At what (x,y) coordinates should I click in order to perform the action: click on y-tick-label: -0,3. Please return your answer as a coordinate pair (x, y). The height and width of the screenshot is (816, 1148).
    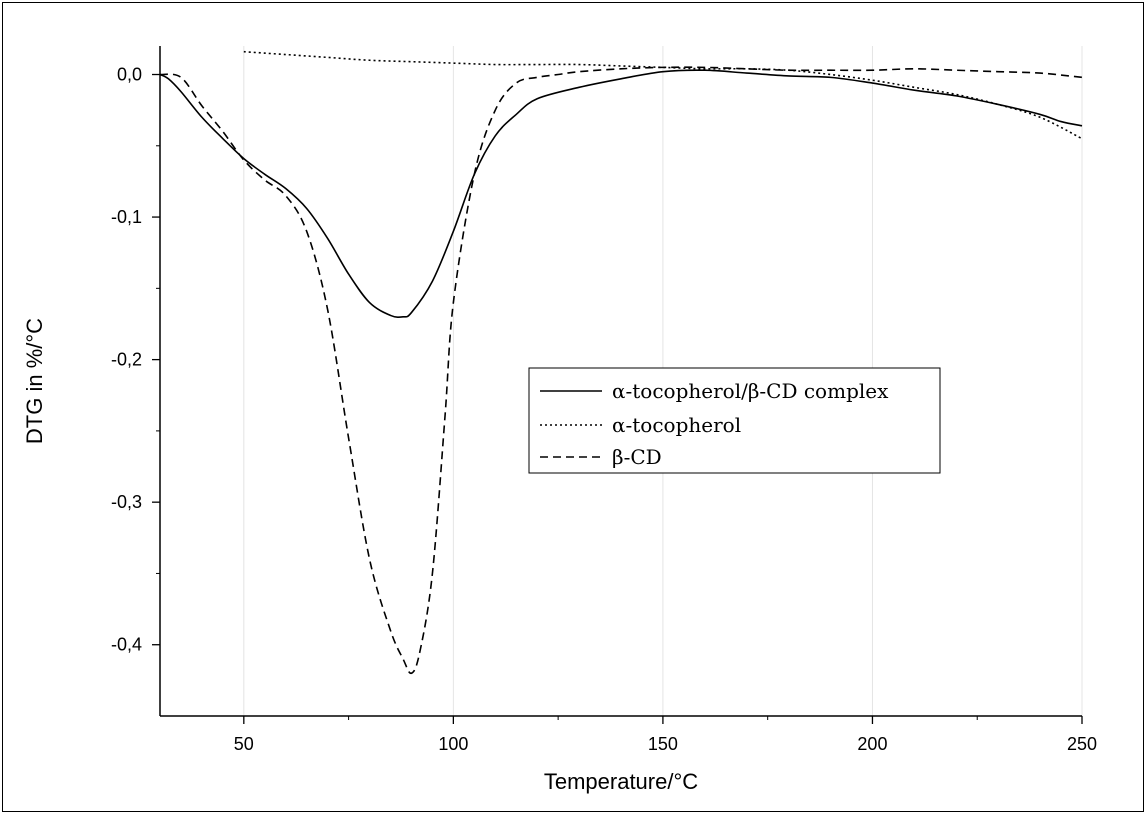
    Looking at the image, I should click on (126, 502).